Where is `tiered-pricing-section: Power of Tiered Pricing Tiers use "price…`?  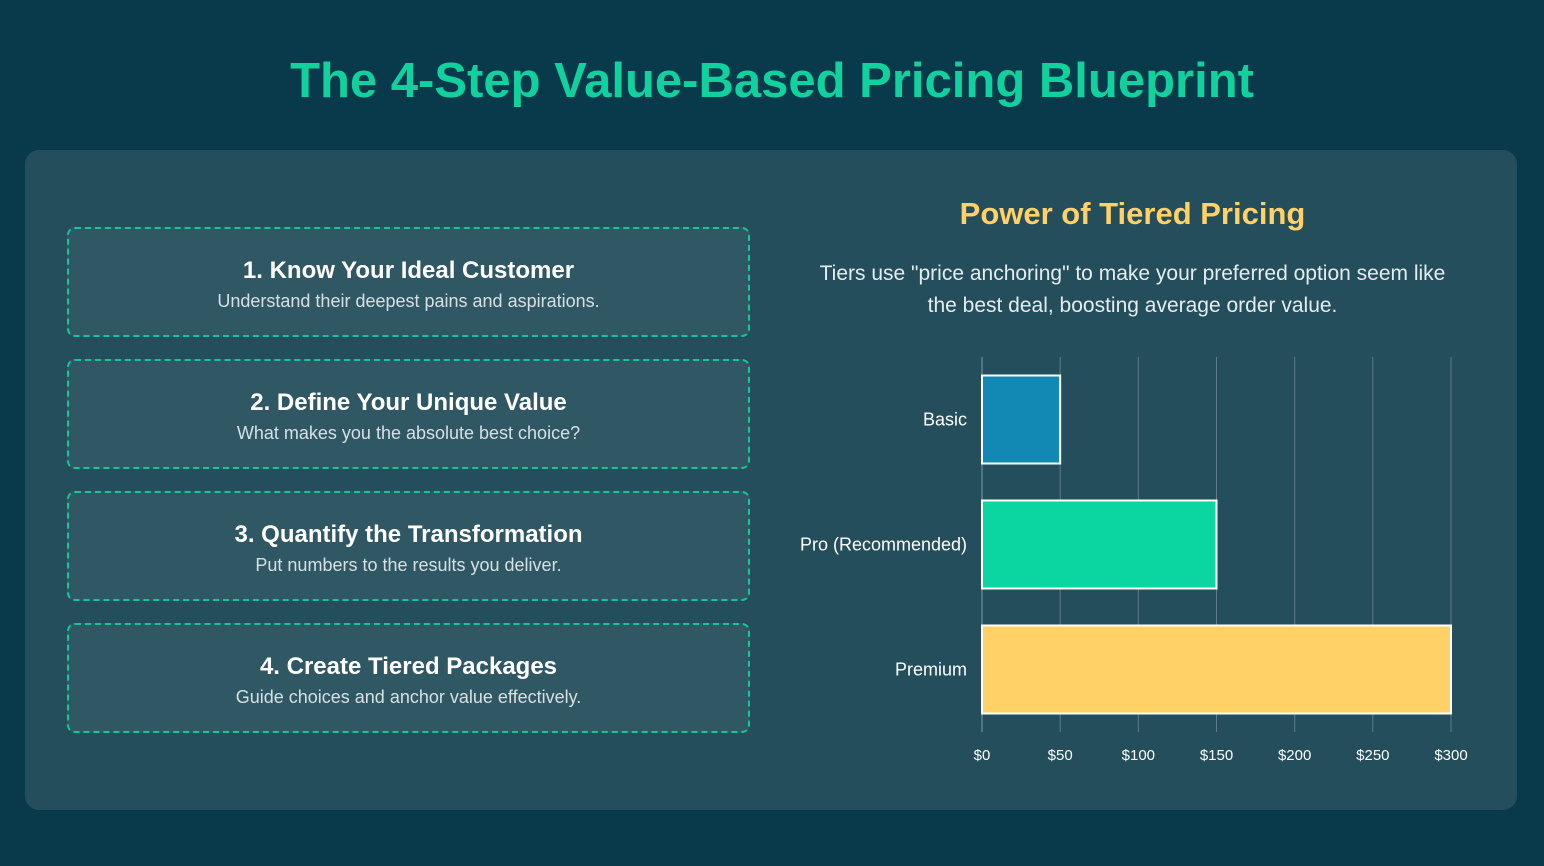 tiered-pricing-section: Power of Tiered Pricing Tiers use "price… is located at coordinates (1132, 256).